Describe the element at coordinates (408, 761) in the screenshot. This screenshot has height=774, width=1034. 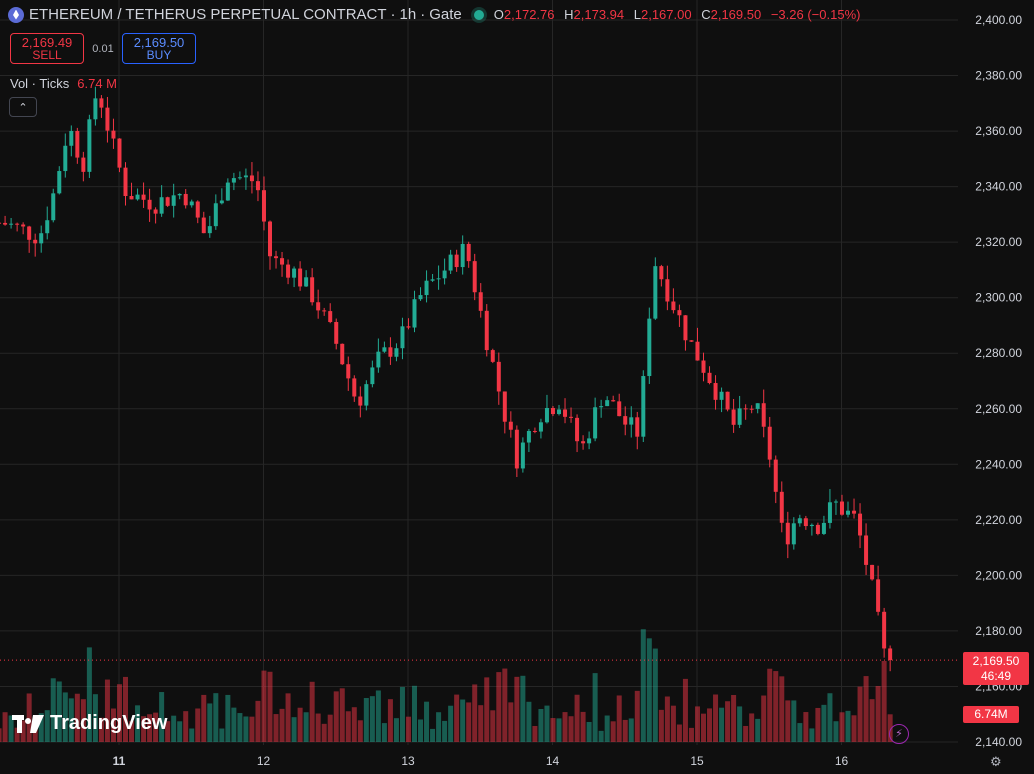
I see `time-tick-label: 13` at that location.